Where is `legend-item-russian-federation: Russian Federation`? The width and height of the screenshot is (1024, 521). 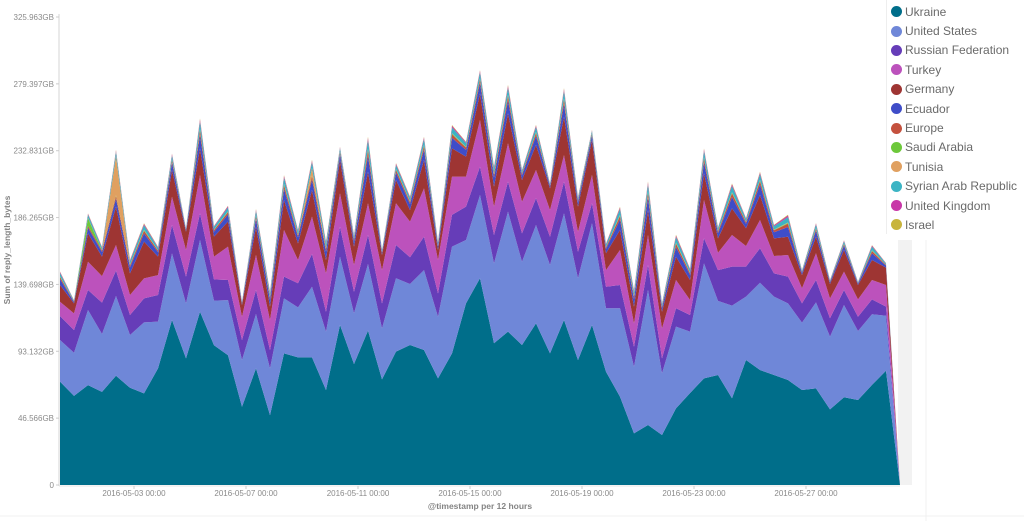
legend-item-russian-federation: Russian Federation is located at coordinates (957, 50).